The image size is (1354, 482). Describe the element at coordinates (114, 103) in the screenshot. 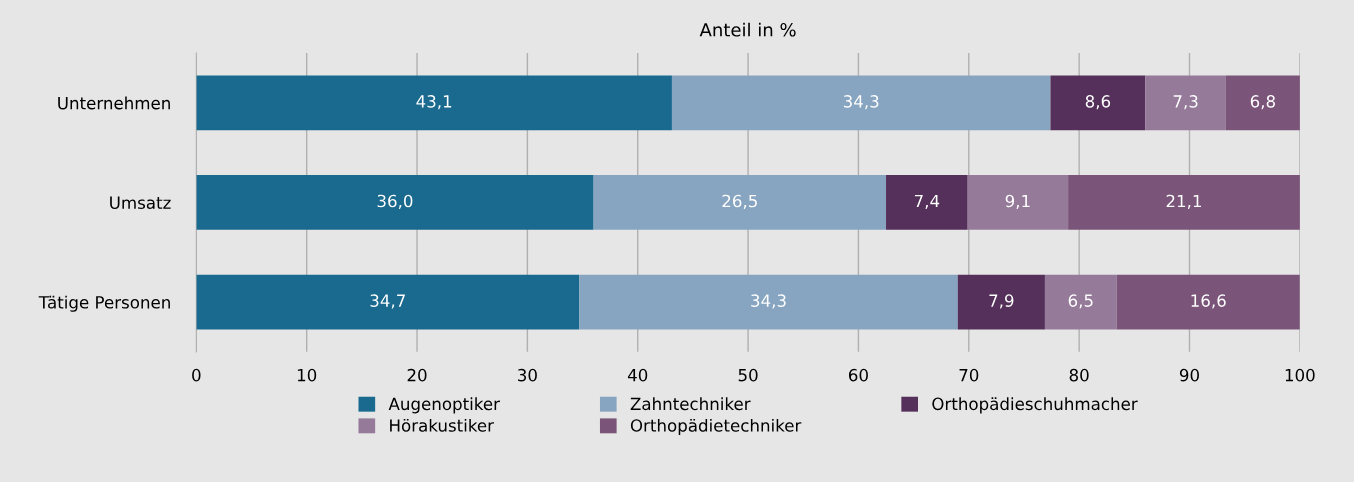

I see `y-tick-label: Unternehmen` at that location.